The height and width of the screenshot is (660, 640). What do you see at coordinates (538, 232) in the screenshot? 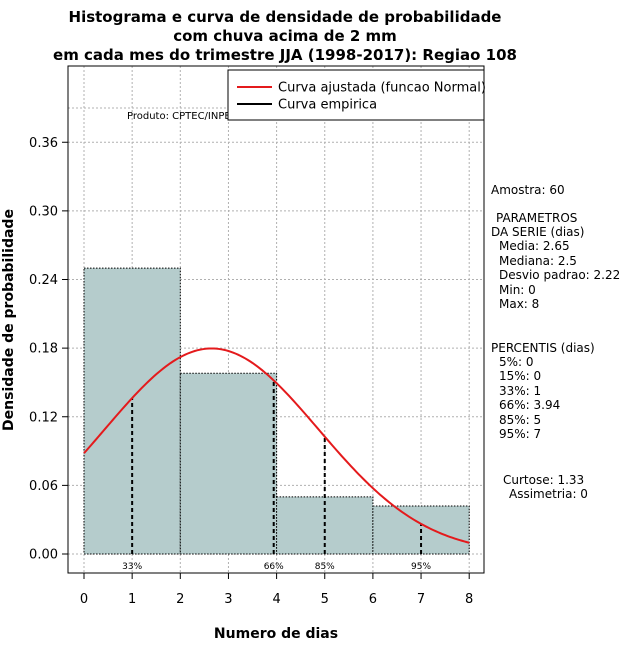
I see `stat-params-header-units: DA SERIE (dias)` at bounding box center [538, 232].